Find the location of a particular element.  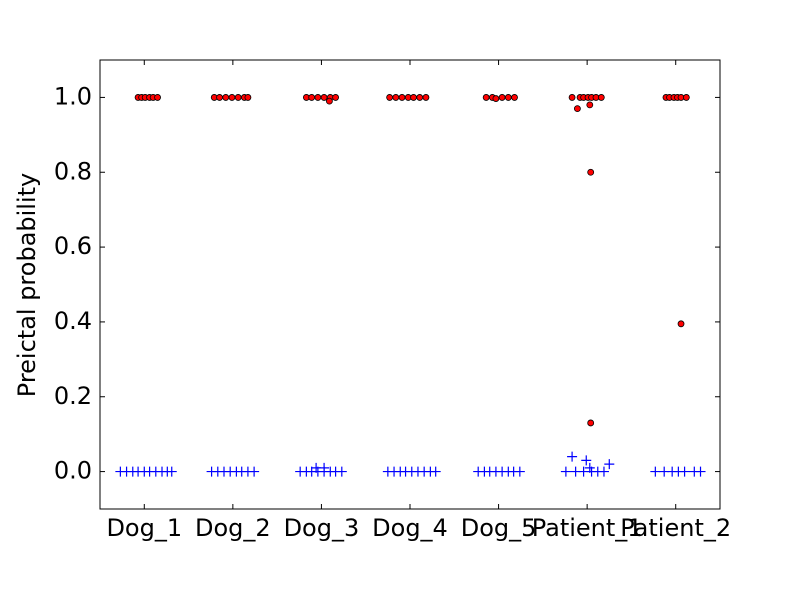

y-tick-label: 0.8 is located at coordinates (73, 171).